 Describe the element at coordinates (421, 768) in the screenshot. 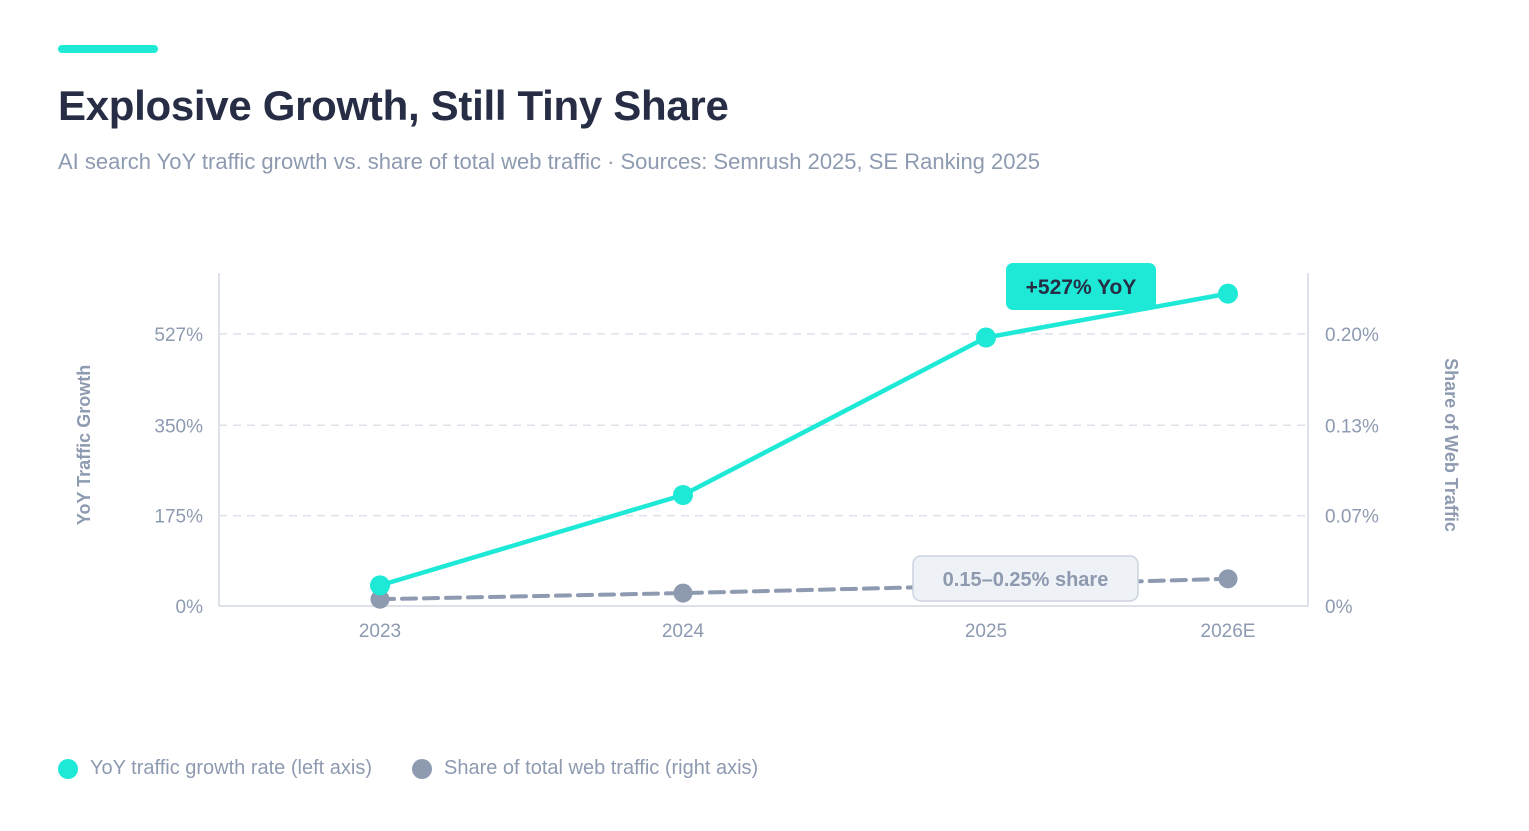

I see `legend-swatch-share` at that location.